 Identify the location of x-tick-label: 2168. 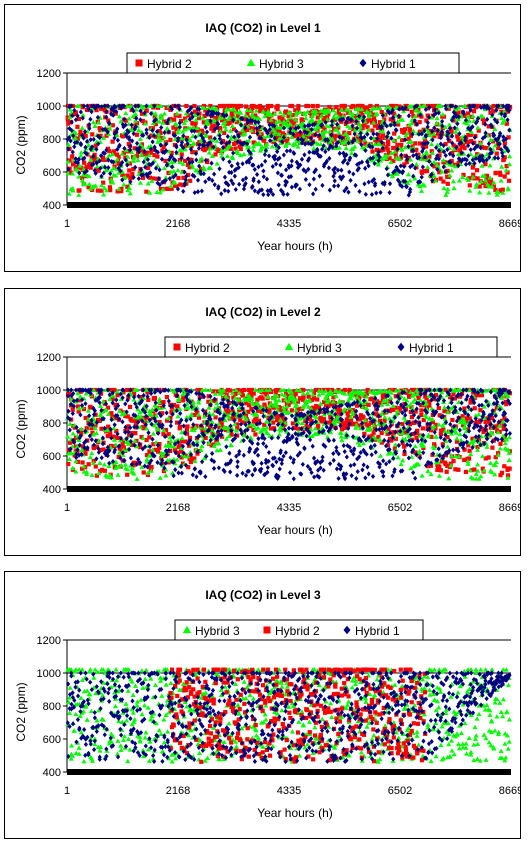
(178, 224).